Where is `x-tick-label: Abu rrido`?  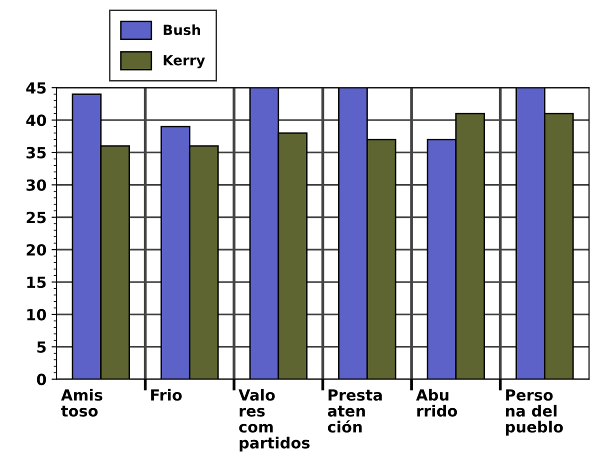 x-tick-label: Abu rrido is located at coordinates (437, 402).